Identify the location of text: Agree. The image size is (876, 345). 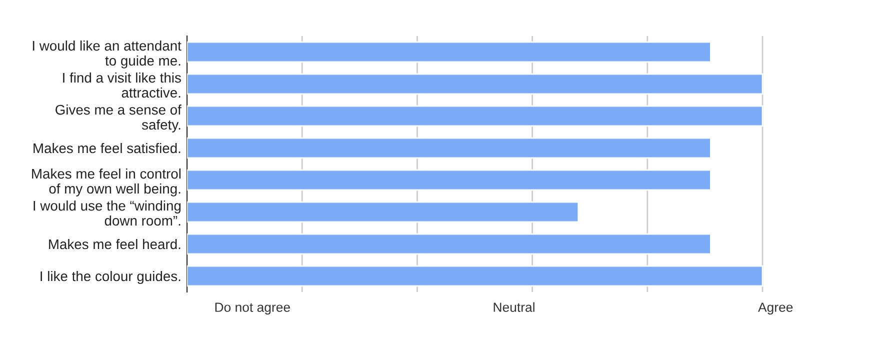
(775, 308).